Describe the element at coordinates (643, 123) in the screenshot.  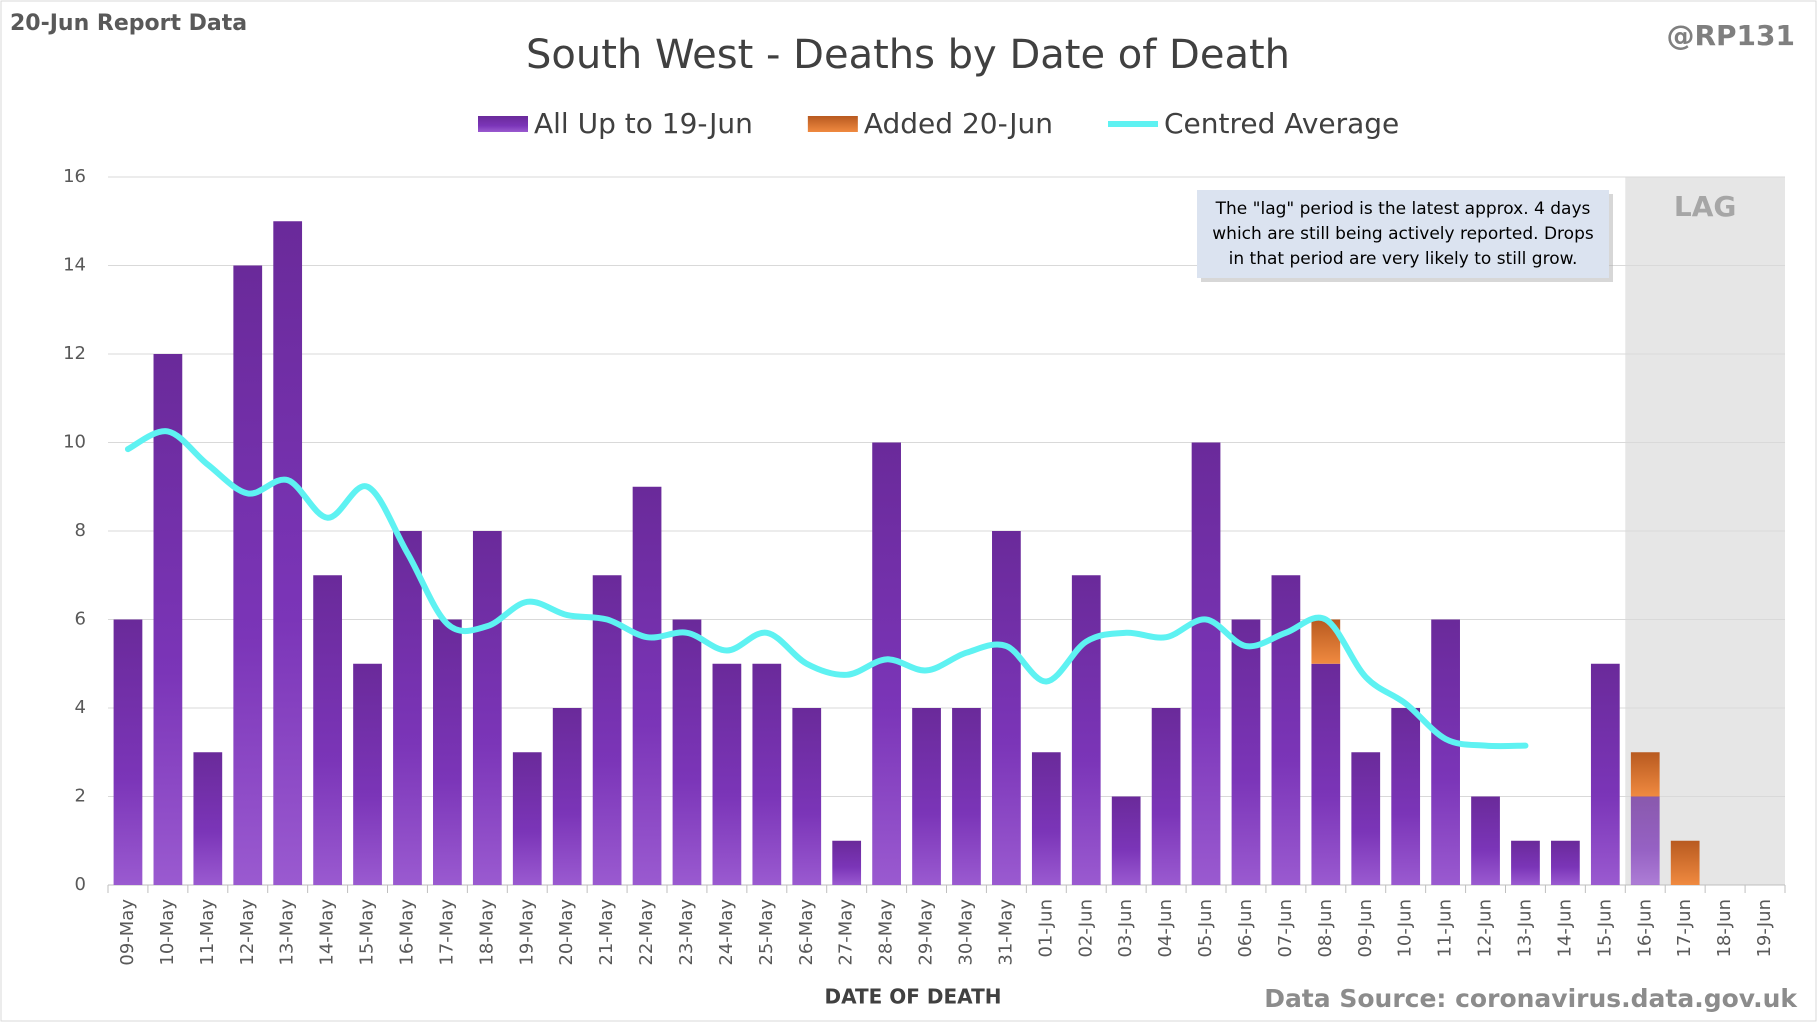
I see `legend-label: All Up to 19-Jun` at that location.